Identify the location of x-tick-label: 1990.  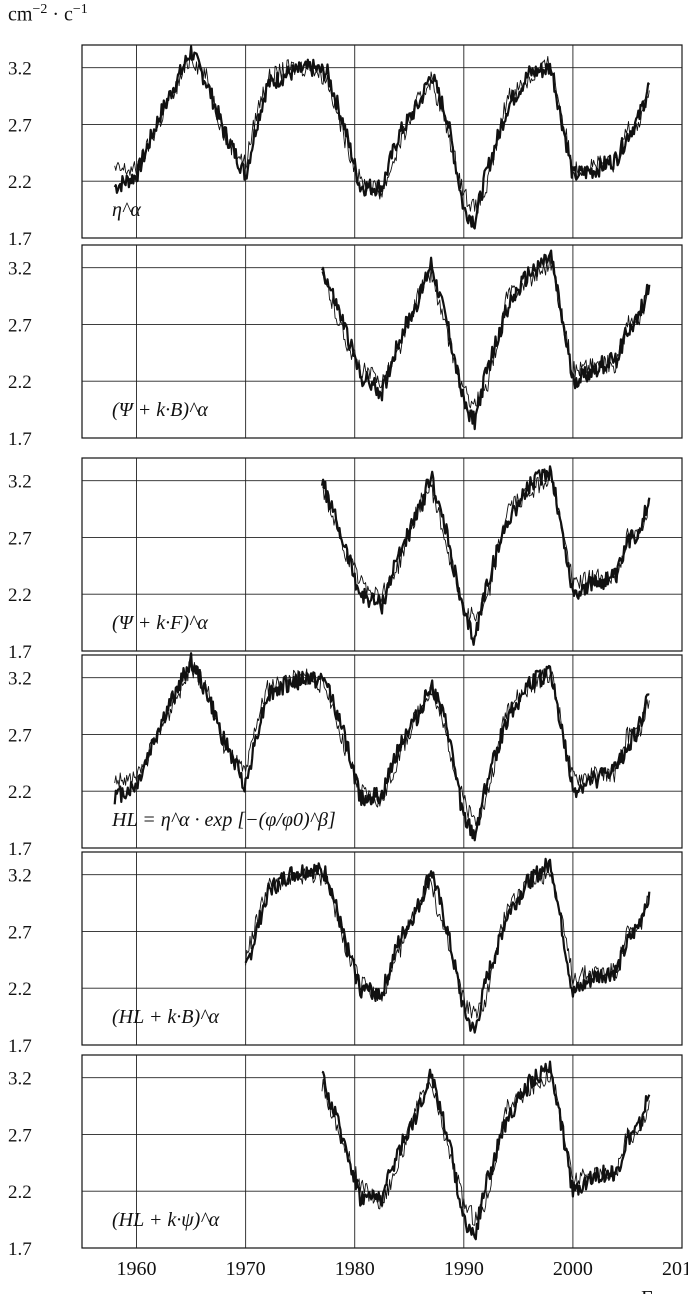
(464, 1269).